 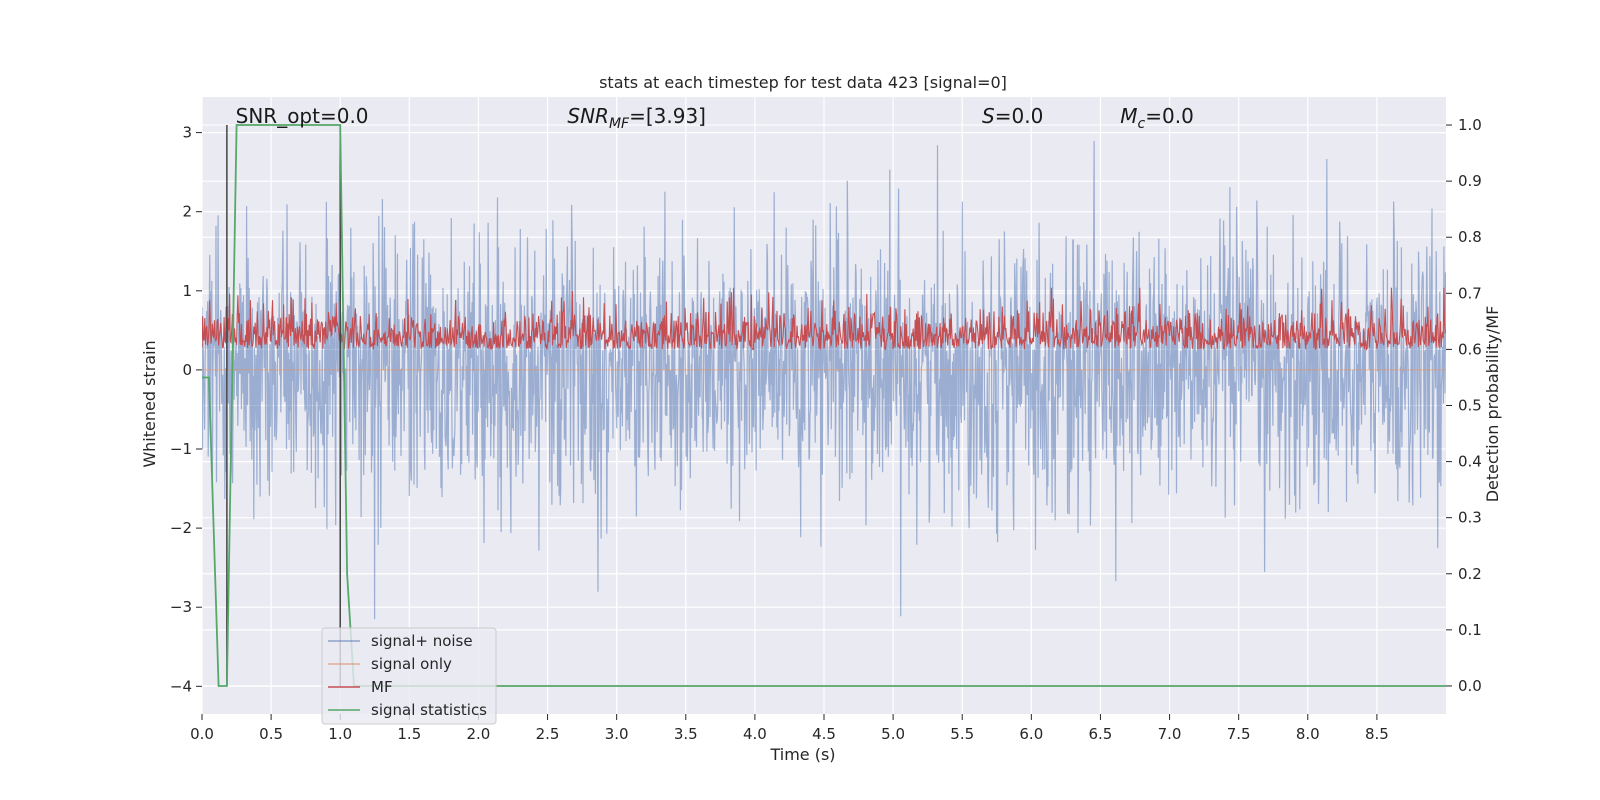 I want to click on x-tick-label-14: 7.0, so click(x=1170, y=734).